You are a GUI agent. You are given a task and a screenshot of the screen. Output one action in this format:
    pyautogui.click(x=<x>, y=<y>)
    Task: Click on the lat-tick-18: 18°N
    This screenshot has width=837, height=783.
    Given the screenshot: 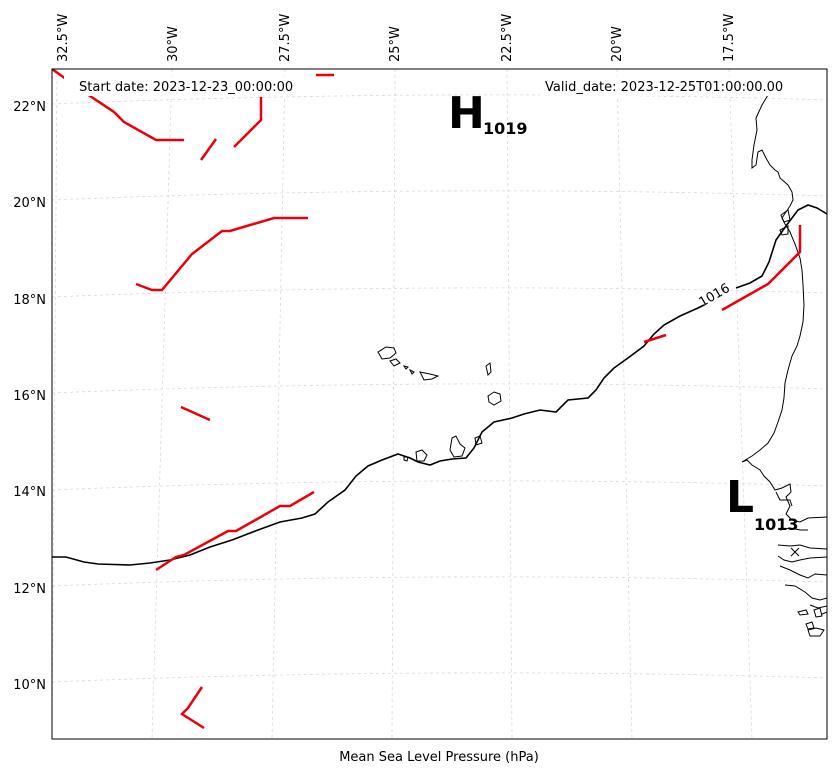 What is the action you would take?
    pyautogui.click(x=29, y=300)
    